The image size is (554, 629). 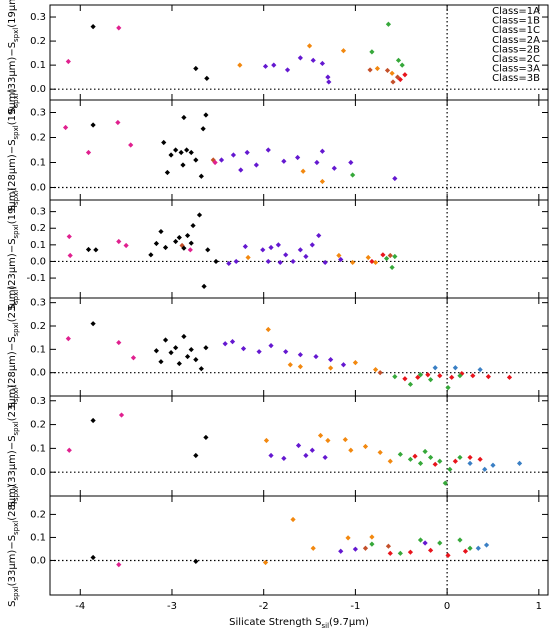 I want to click on x-axis-label-part: sil, so click(x=325, y=625).